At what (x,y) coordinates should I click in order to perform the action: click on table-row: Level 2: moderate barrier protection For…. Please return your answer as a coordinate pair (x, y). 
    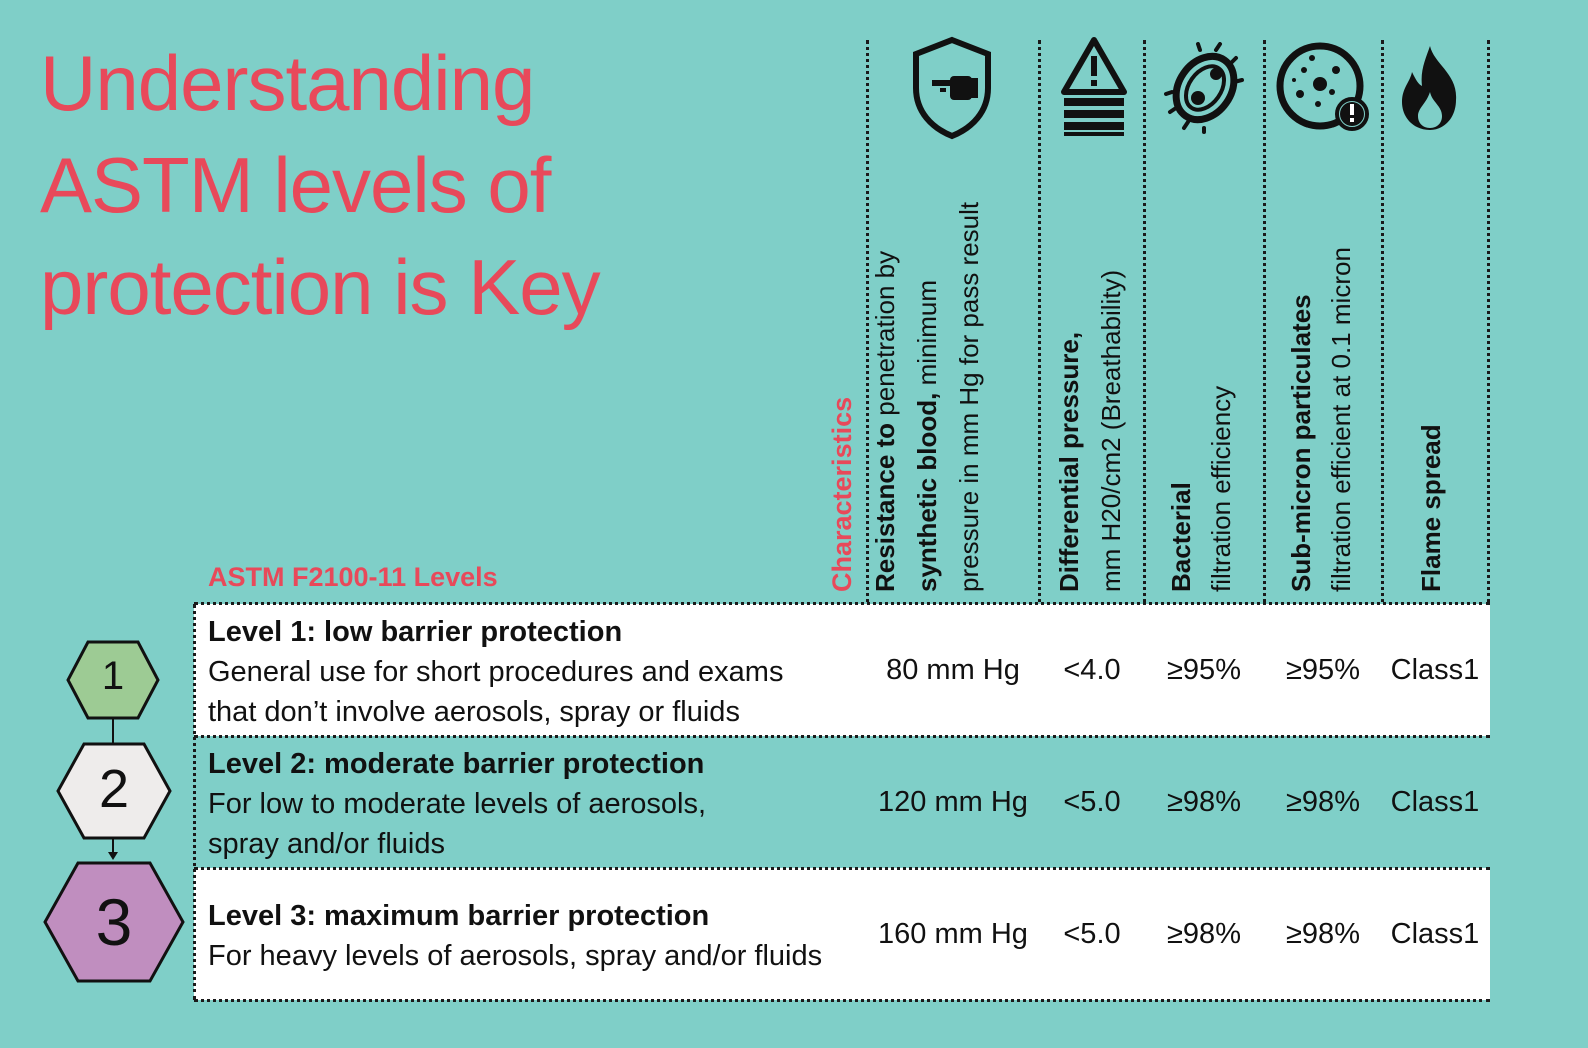
    Looking at the image, I should click on (842, 802).